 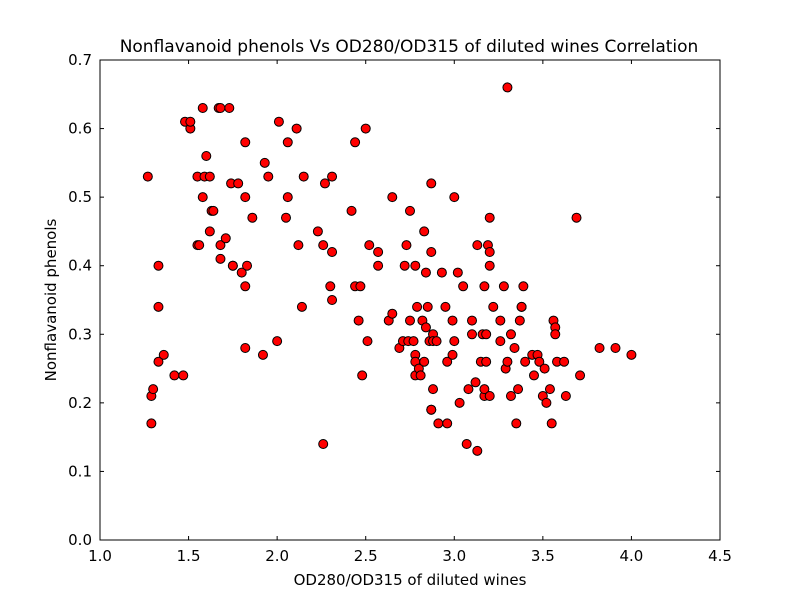 I want to click on x-tick-label: 4.5, so click(x=720, y=556).